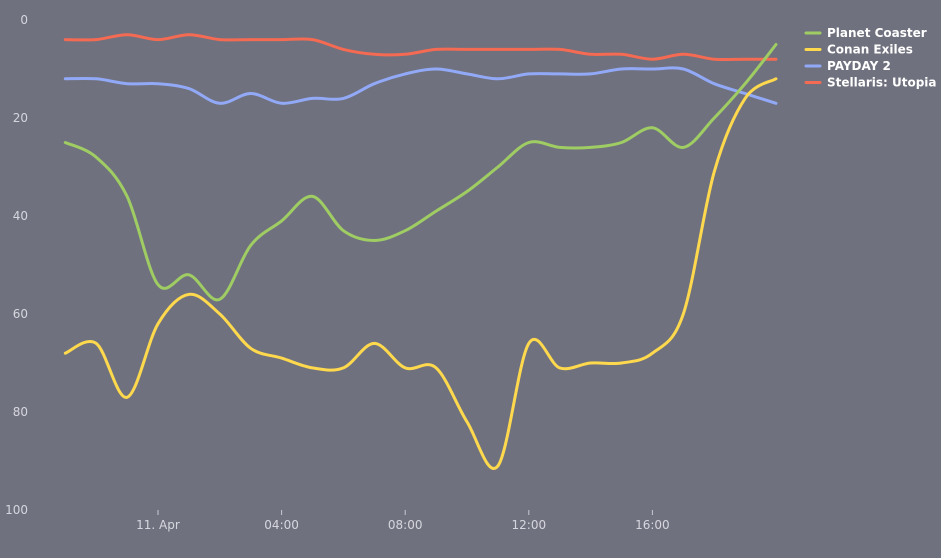 Image resolution: width=941 pixels, height=558 pixels. I want to click on legend-label-conan-exiles: Conan Exiles, so click(870, 50).